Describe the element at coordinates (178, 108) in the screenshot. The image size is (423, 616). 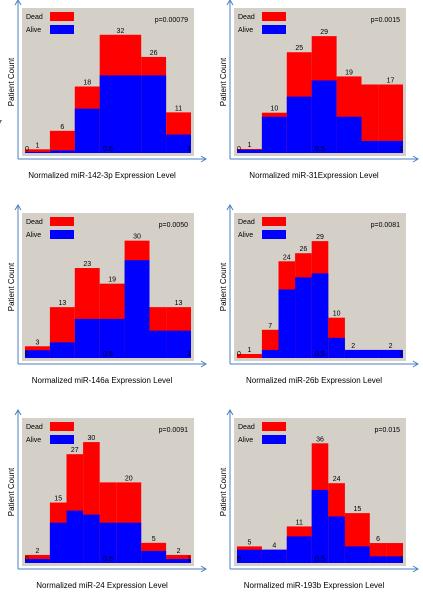
I see `bar-count-label: 11` at that location.